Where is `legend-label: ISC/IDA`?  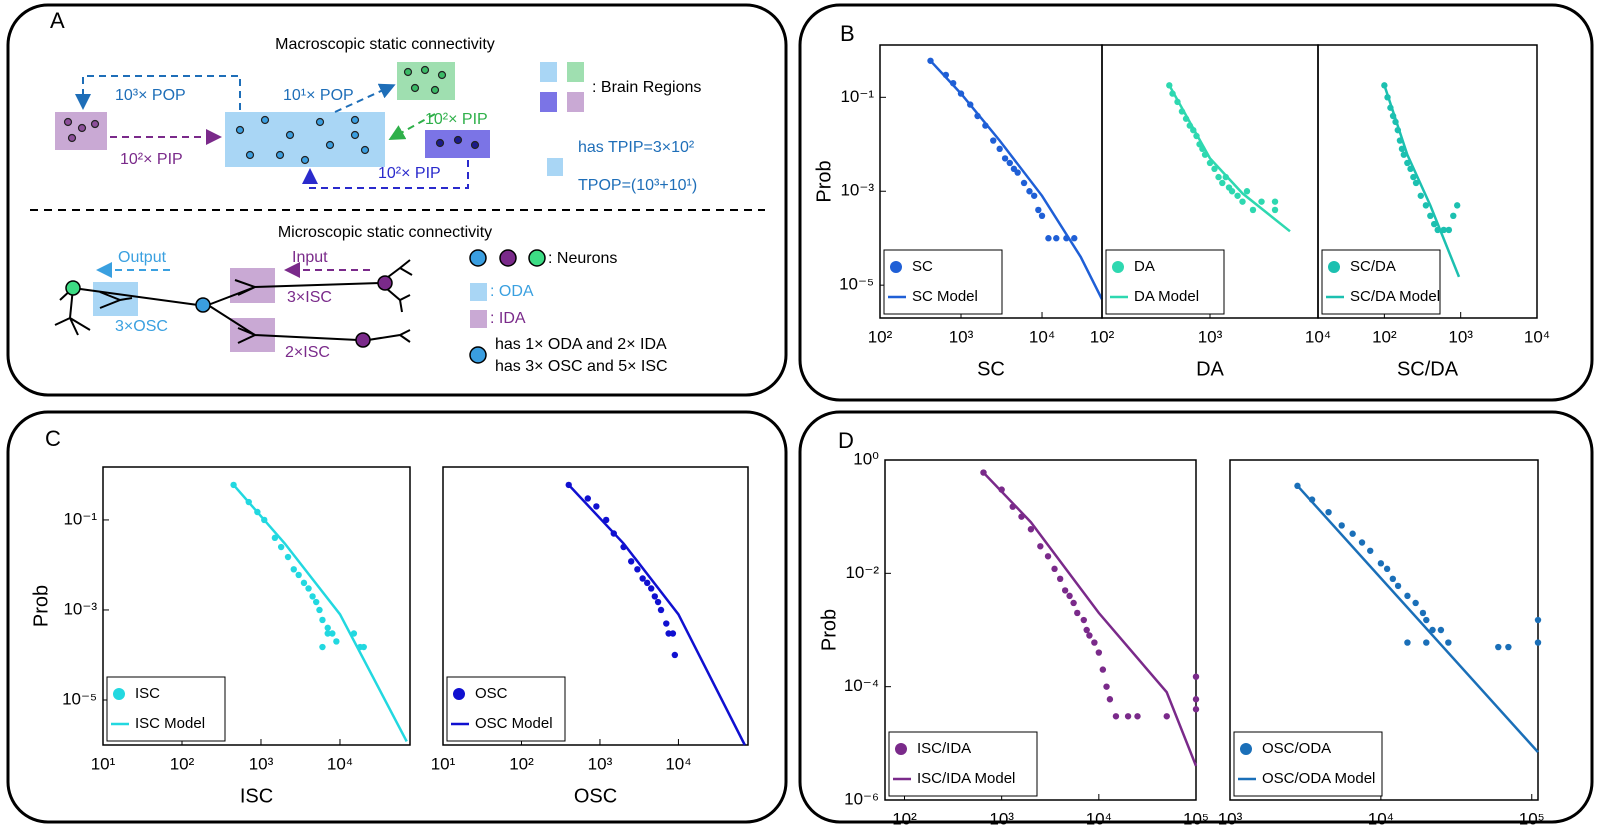 legend-label: ISC/IDA is located at coordinates (944, 748).